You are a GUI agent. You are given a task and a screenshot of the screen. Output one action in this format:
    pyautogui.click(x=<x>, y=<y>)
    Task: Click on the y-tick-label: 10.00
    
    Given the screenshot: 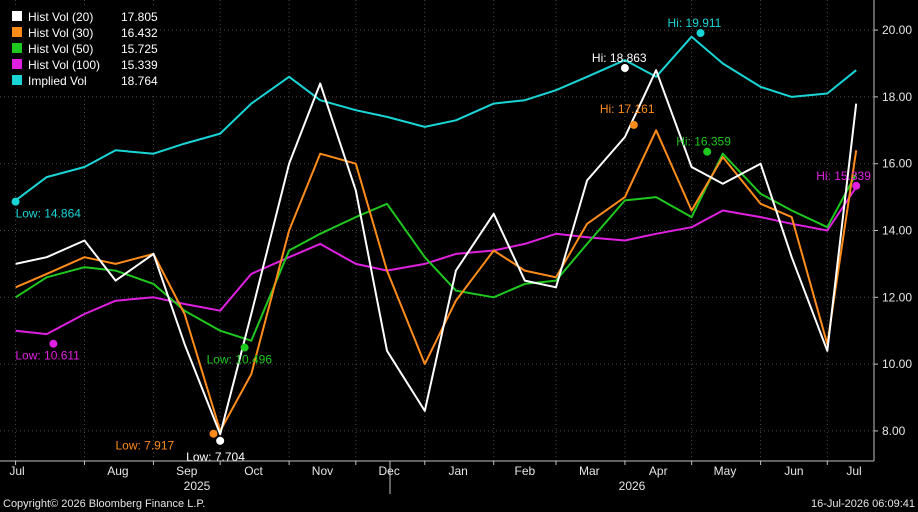 What is the action you would take?
    pyautogui.click(x=897, y=364)
    